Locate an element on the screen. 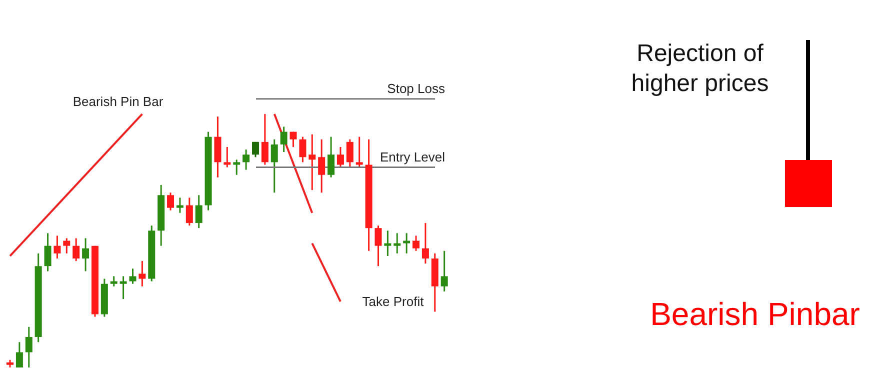  annotation: Take Profit is located at coordinates (393, 301).